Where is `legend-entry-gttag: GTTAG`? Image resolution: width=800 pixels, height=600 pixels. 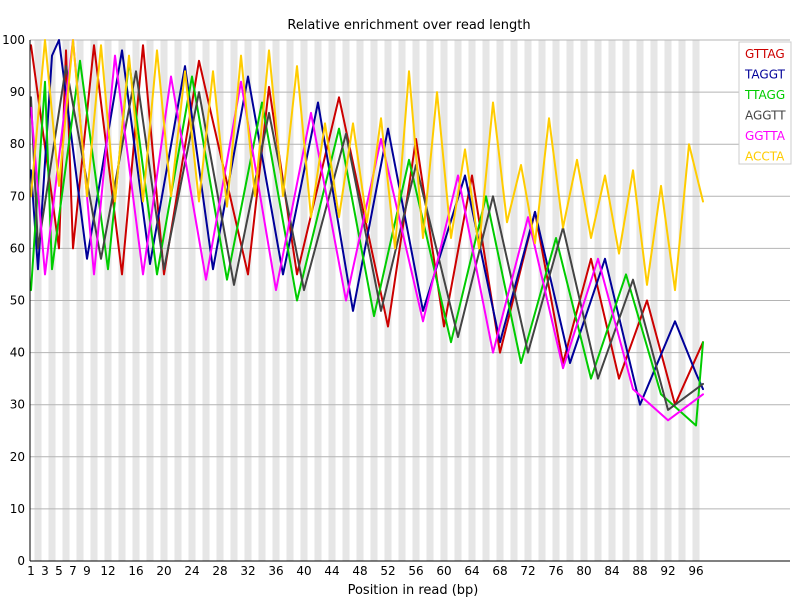
legend-entry-gttag: GTTAG is located at coordinates (765, 54).